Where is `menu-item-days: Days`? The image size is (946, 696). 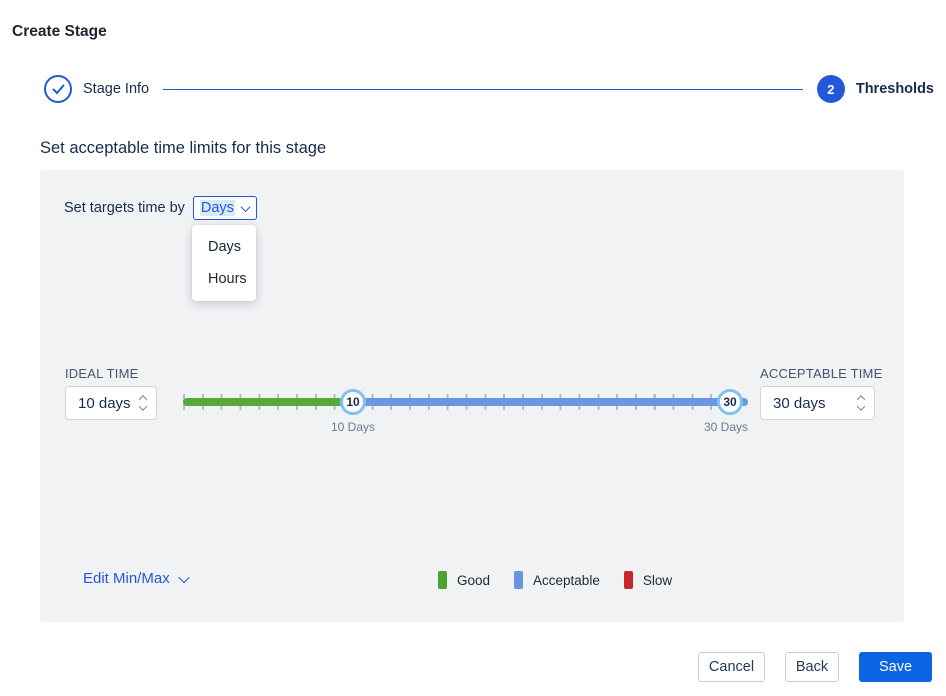 menu-item-days: Days is located at coordinates (225, 247).